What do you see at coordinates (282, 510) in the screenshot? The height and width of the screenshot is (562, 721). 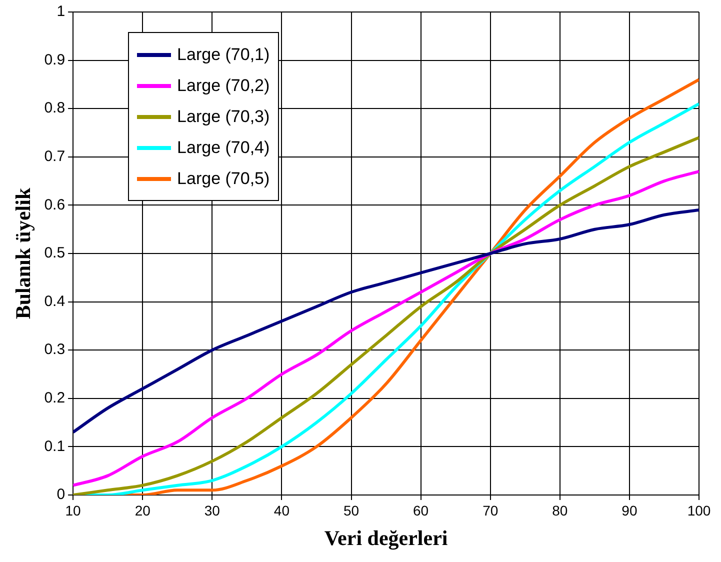 I see `x-tick-label: 40` at bounding box center [282, 510].